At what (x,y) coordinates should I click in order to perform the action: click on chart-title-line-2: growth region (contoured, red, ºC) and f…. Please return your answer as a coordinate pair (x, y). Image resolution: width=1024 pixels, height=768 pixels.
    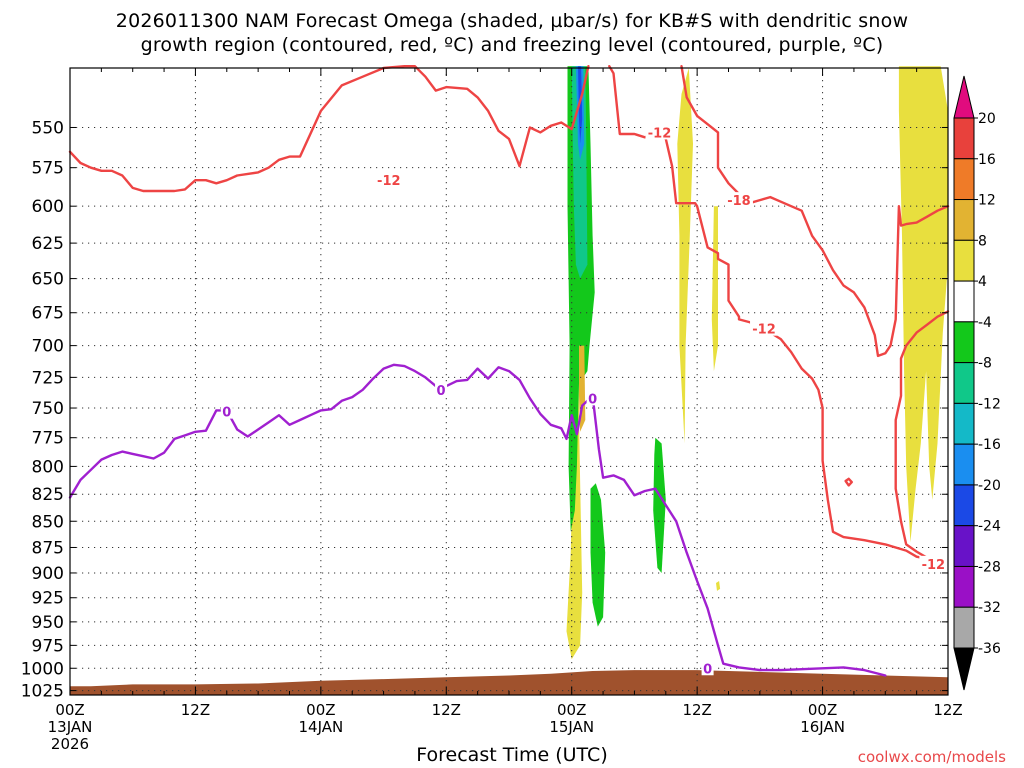
    Looking at the image, I should click on (512, 45).